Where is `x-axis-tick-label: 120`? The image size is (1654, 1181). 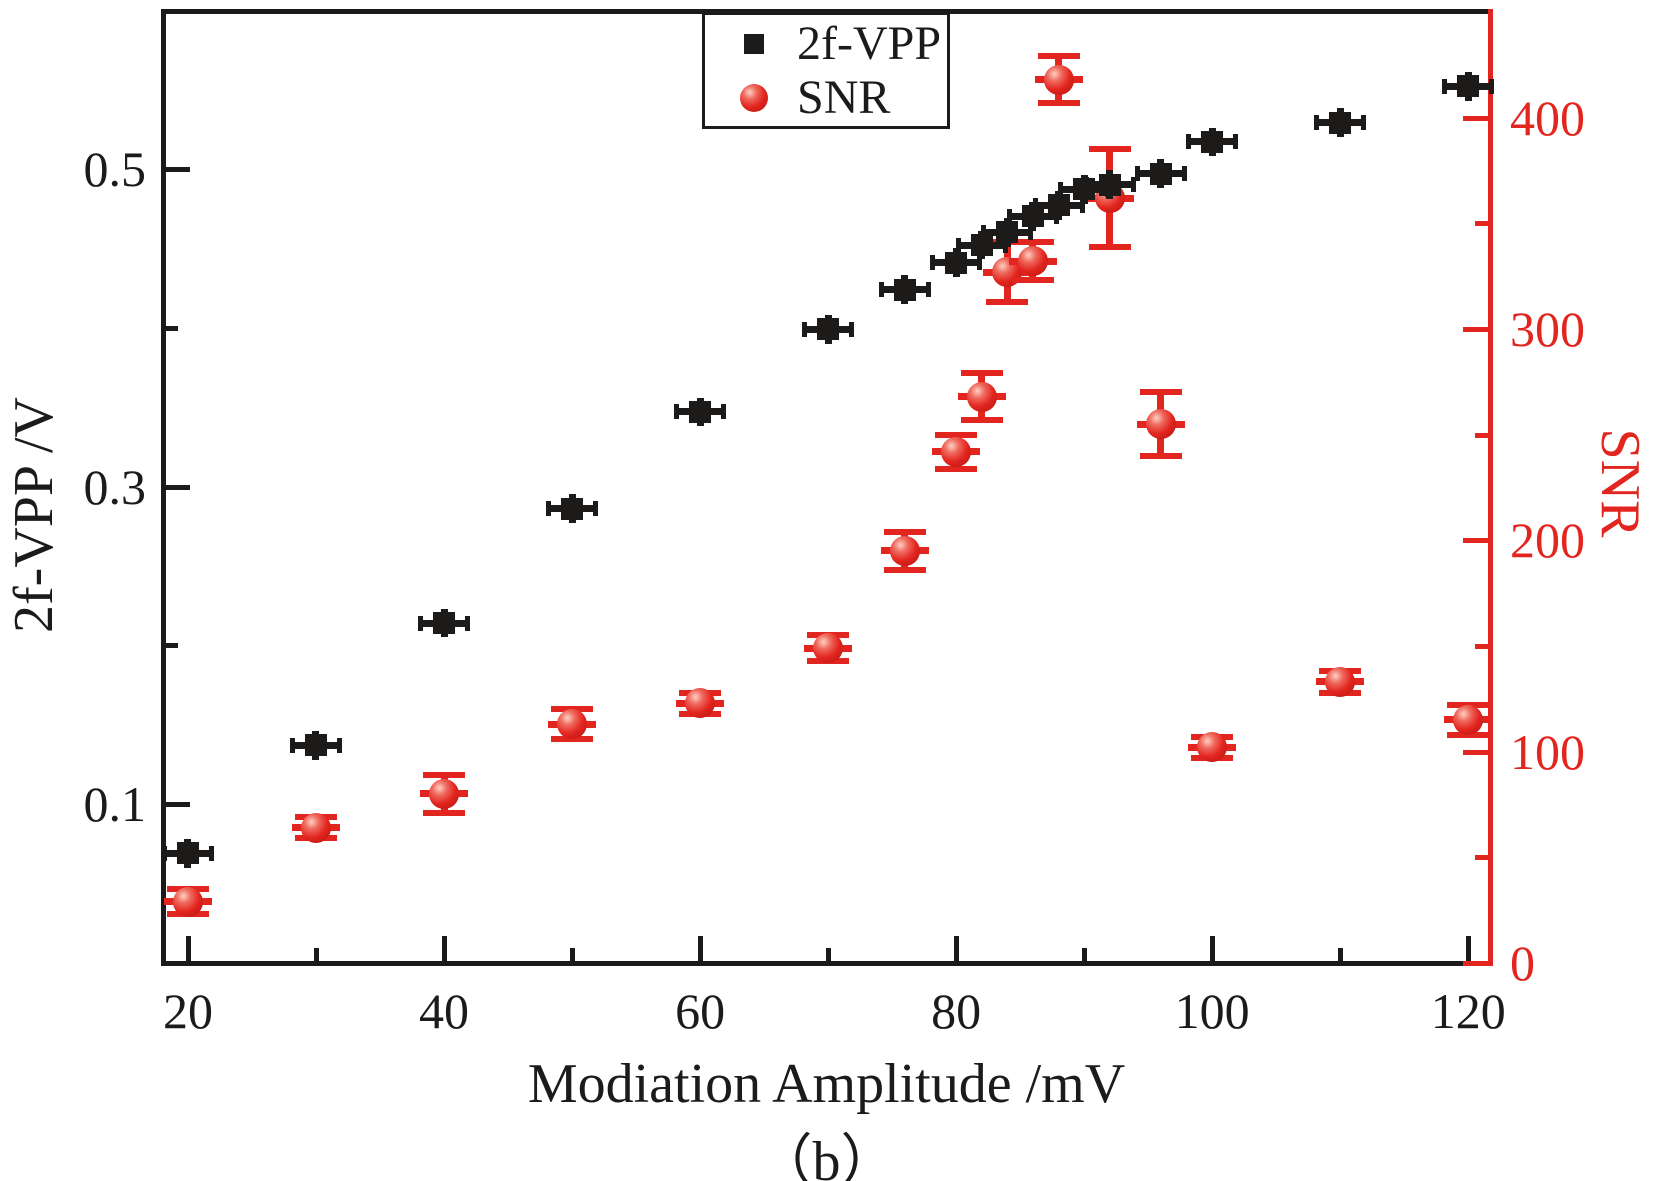 x-axis-tick-label: 120 is located at coordinates (1468, 1011).